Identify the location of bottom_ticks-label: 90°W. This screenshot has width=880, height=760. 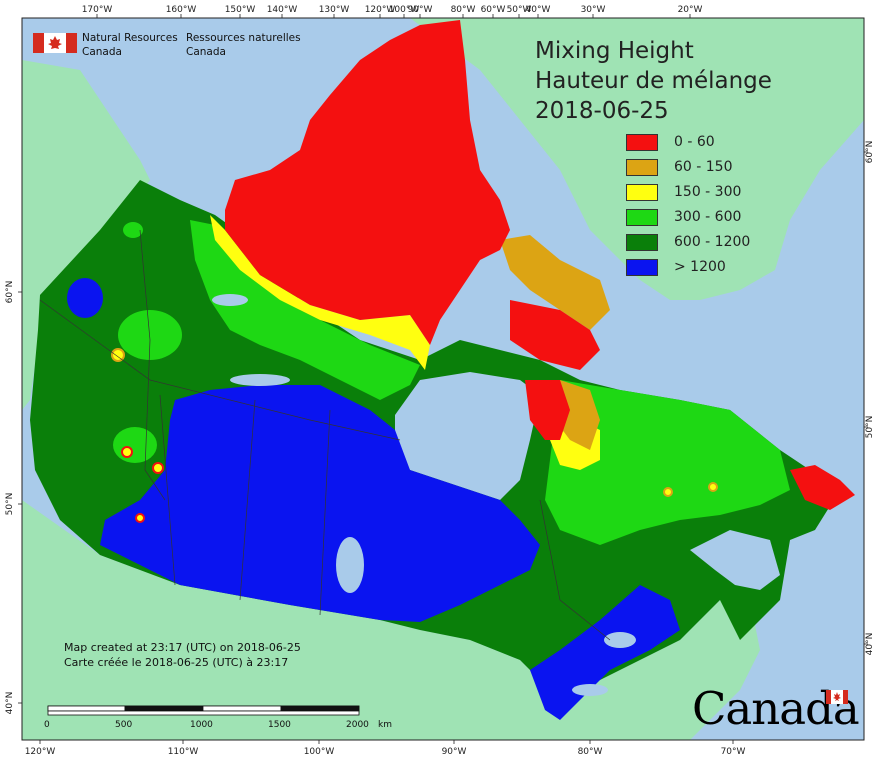
(454, 752).